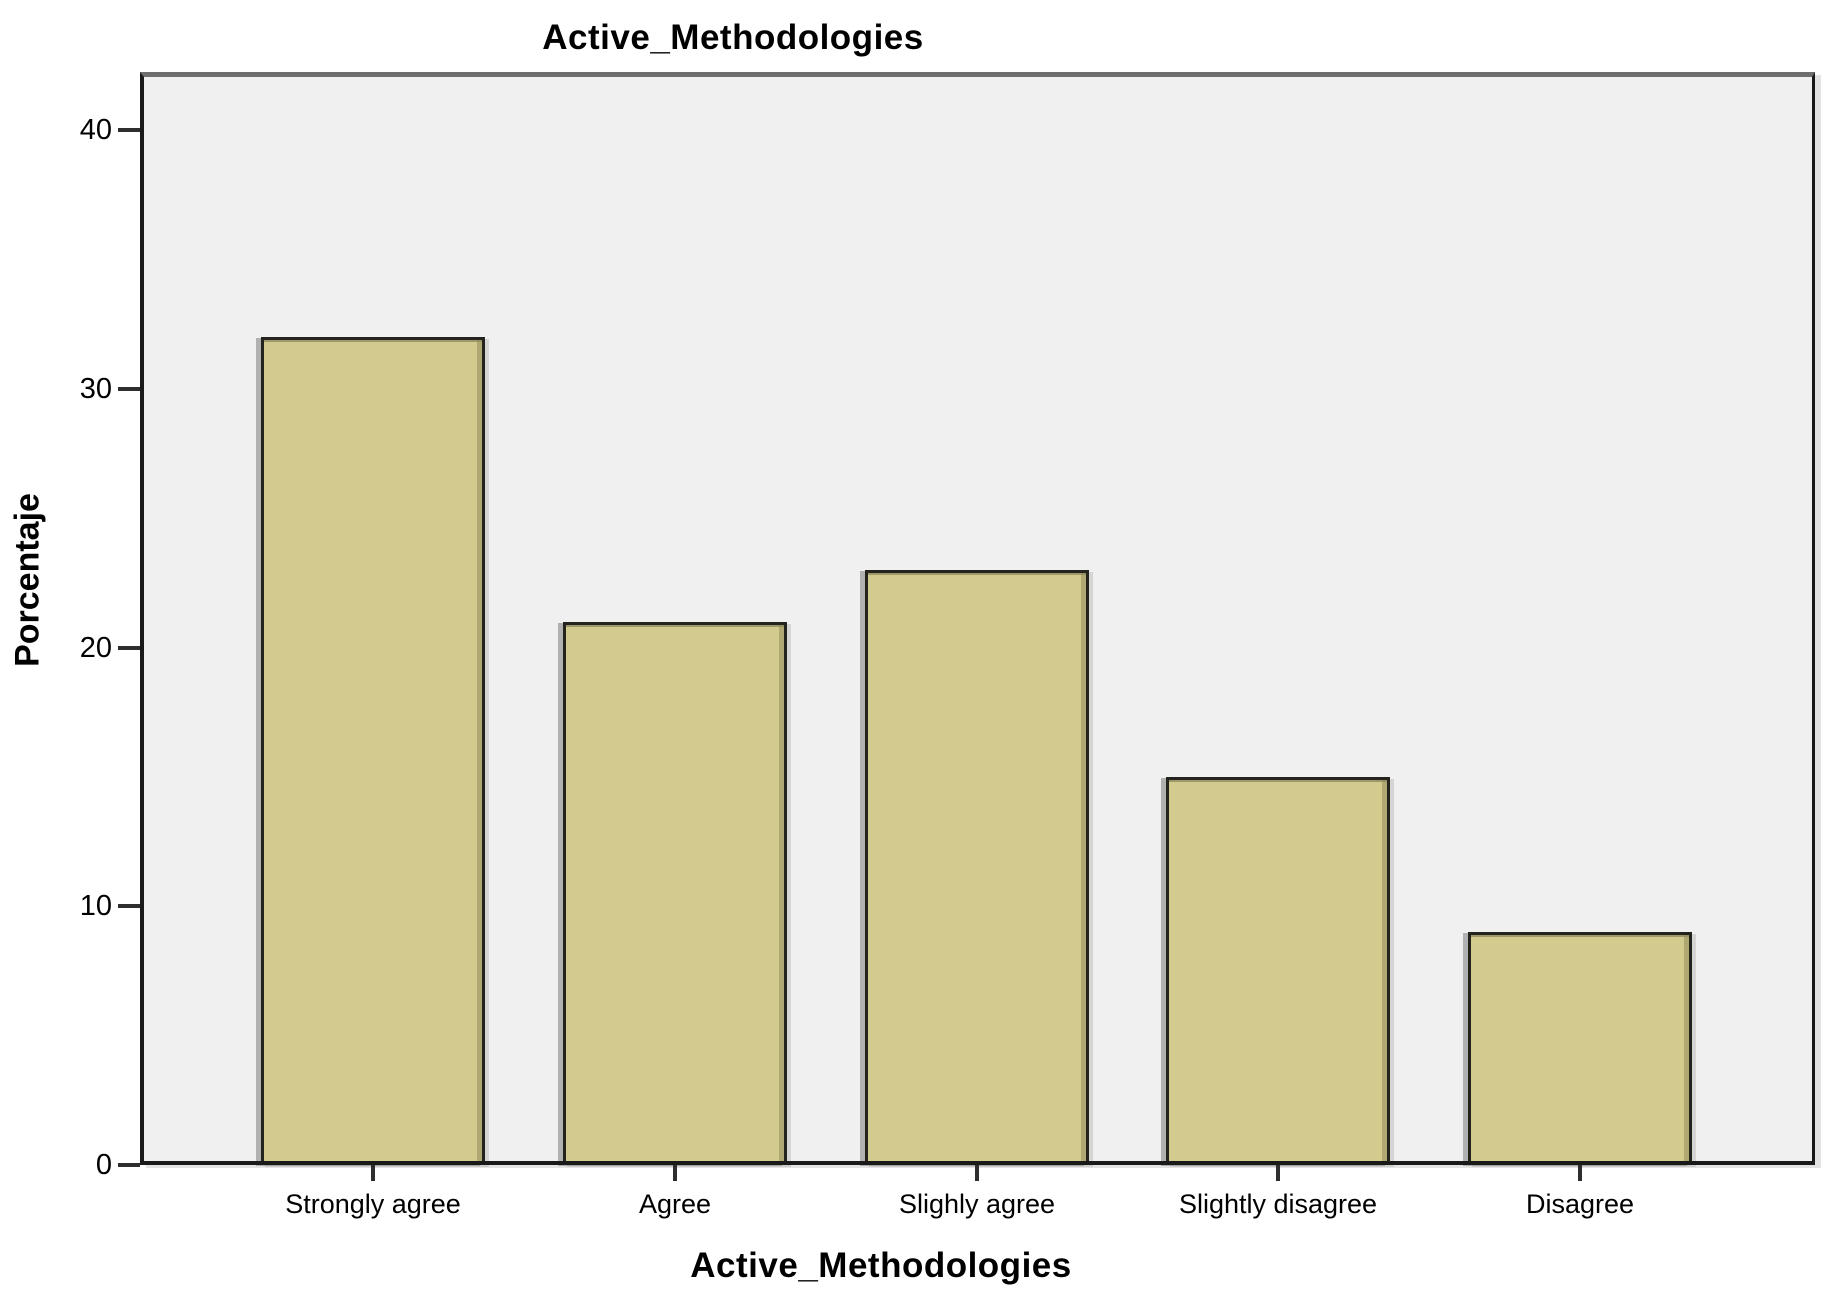  Describe the element at coordinates (1278, 971) in the screenshot. I see `bar-slightly-disagree` at that location.